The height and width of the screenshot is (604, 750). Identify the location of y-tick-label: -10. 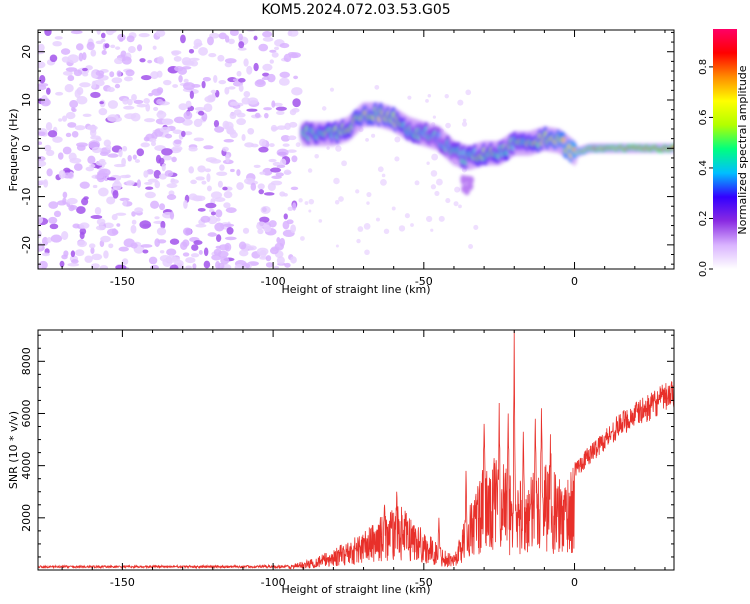
(26, 197).